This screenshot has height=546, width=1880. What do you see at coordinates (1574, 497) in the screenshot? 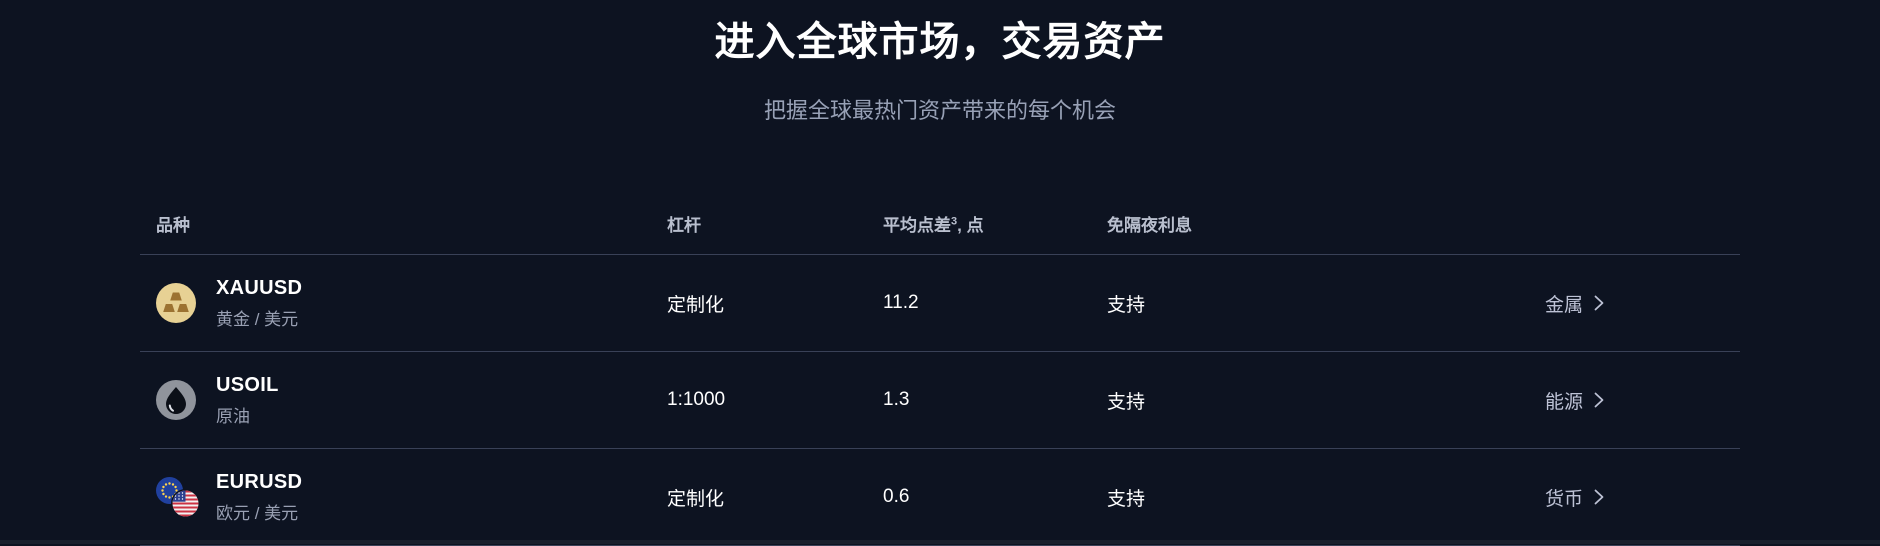
I see `category-link-currencies: 货币` at bounding box center [1574, 497].